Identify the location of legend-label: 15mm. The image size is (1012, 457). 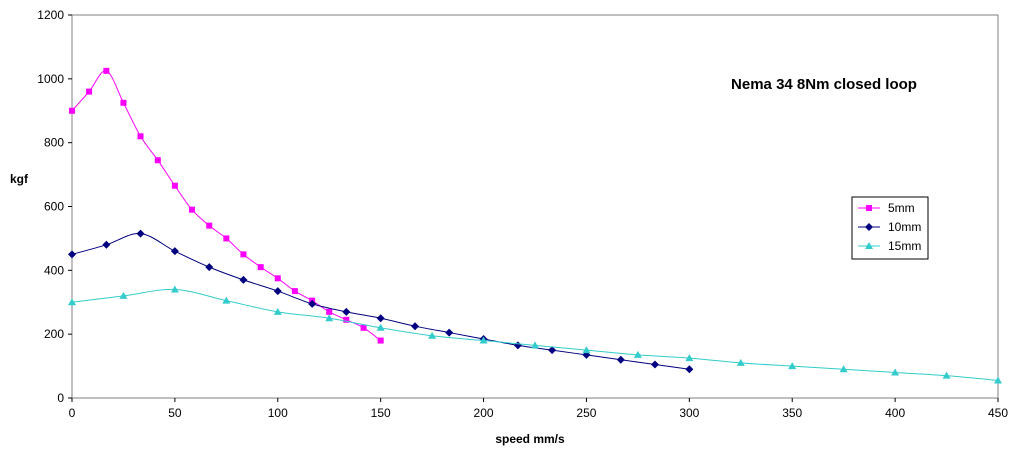
(904, 246).